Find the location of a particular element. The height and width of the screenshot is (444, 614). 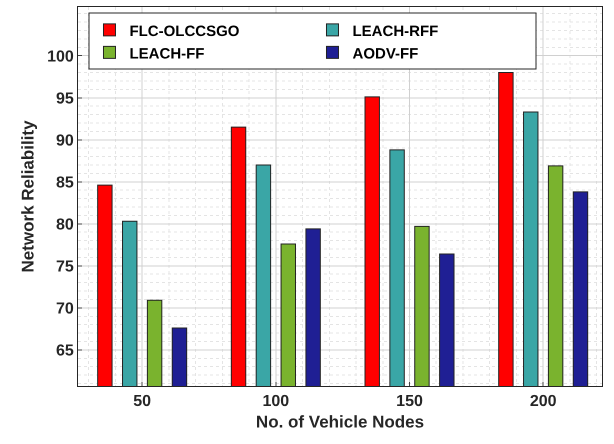

legend-label: FLC-OLCCSGO is located at coordinates (184, 31).